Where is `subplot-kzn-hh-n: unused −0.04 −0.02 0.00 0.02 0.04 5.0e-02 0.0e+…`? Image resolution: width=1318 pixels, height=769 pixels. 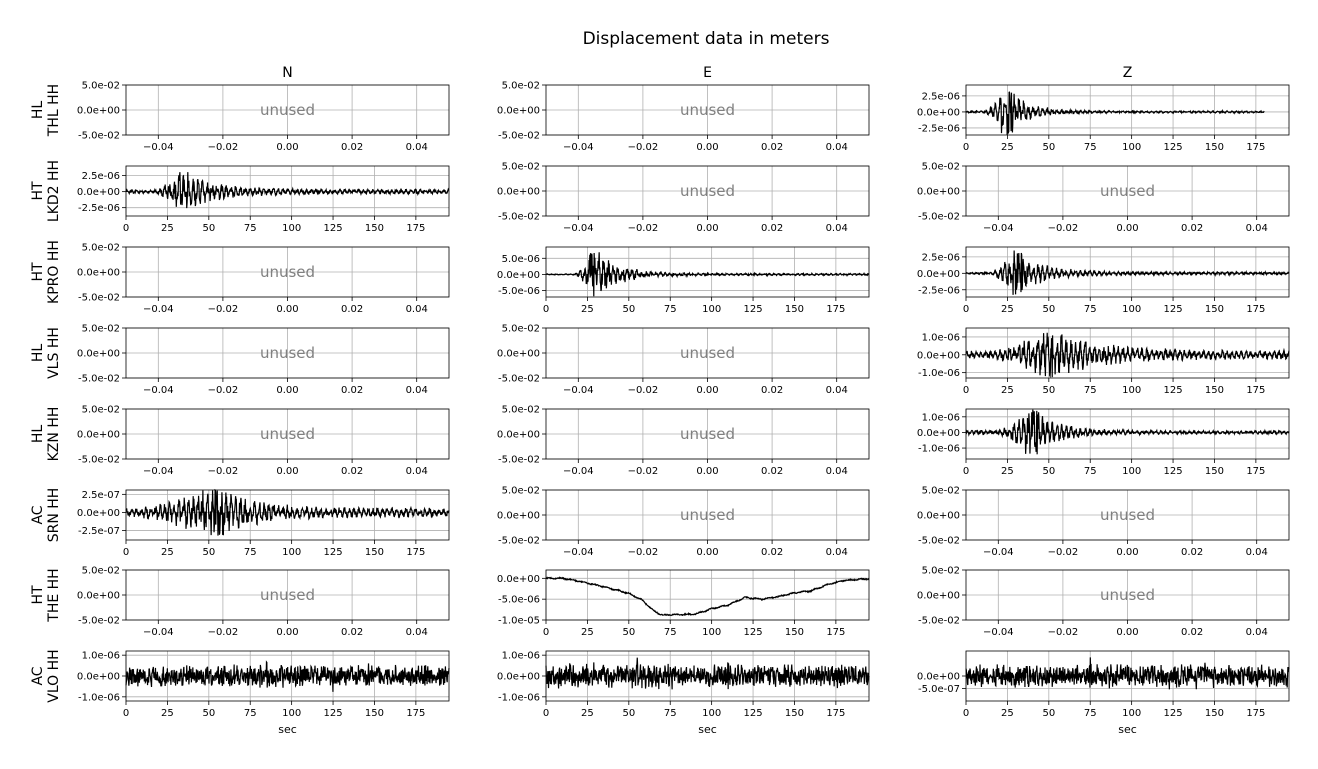 subplot-kzn-hh-n: unused −0.04 −0.02 0.00 0.02 0.04 5.0e-02 0.0e+… is located at coordinates (263, 441).